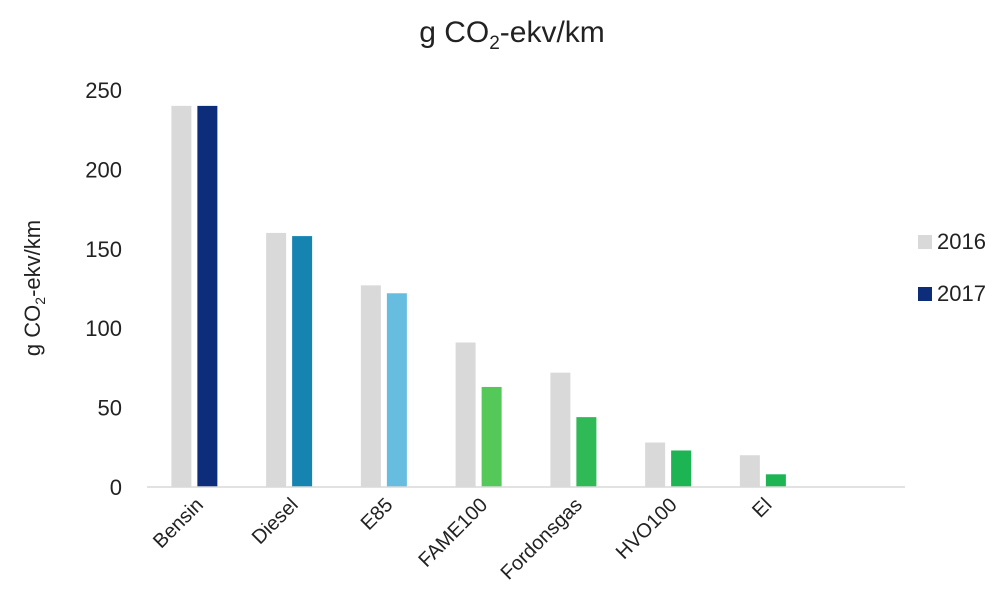  What do you see at coordinates (302, 361) in the screenshot?
I see `bar-2017-diesel` at bounding box center [302, 361].